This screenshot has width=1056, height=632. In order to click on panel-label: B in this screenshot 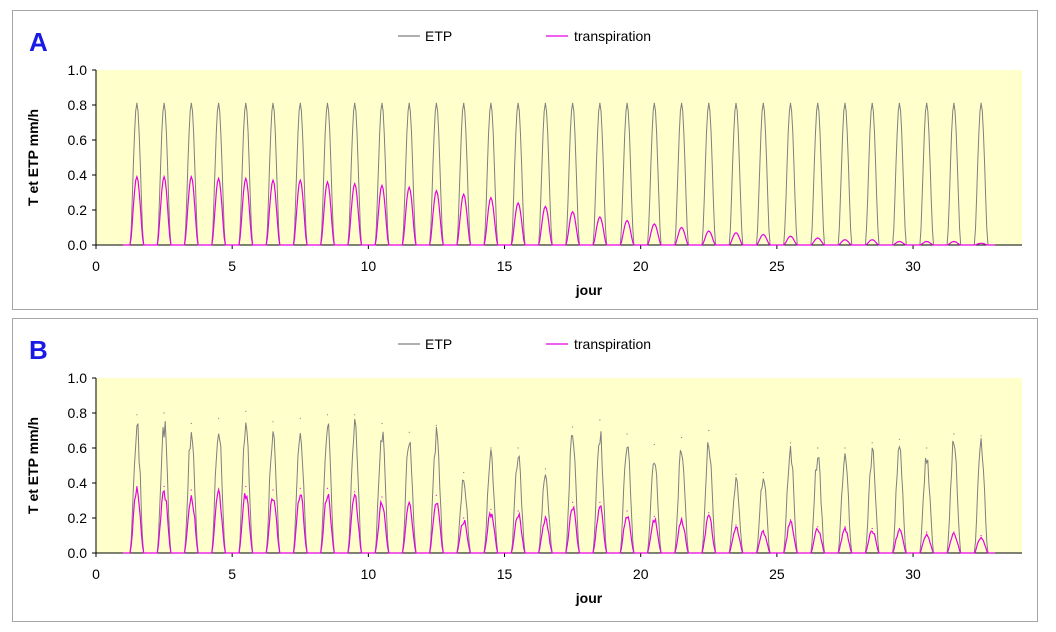, I will do `click(38, 350)`.